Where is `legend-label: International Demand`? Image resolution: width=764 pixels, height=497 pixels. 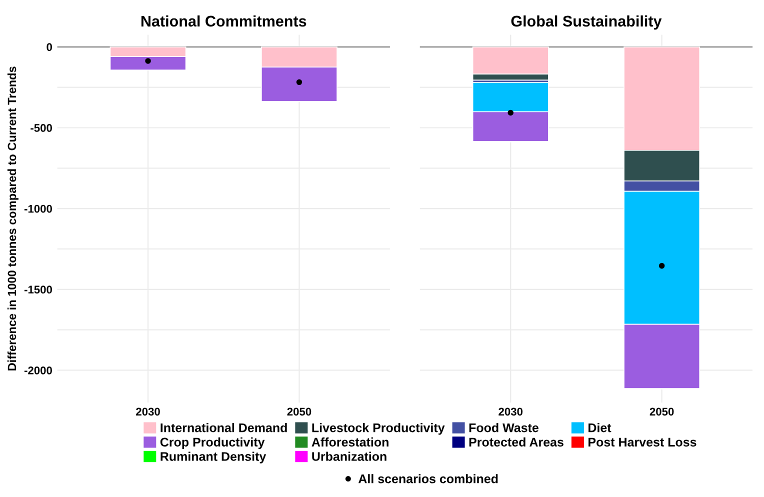 legend-label: International Demand is located at coordinates (223, 427).